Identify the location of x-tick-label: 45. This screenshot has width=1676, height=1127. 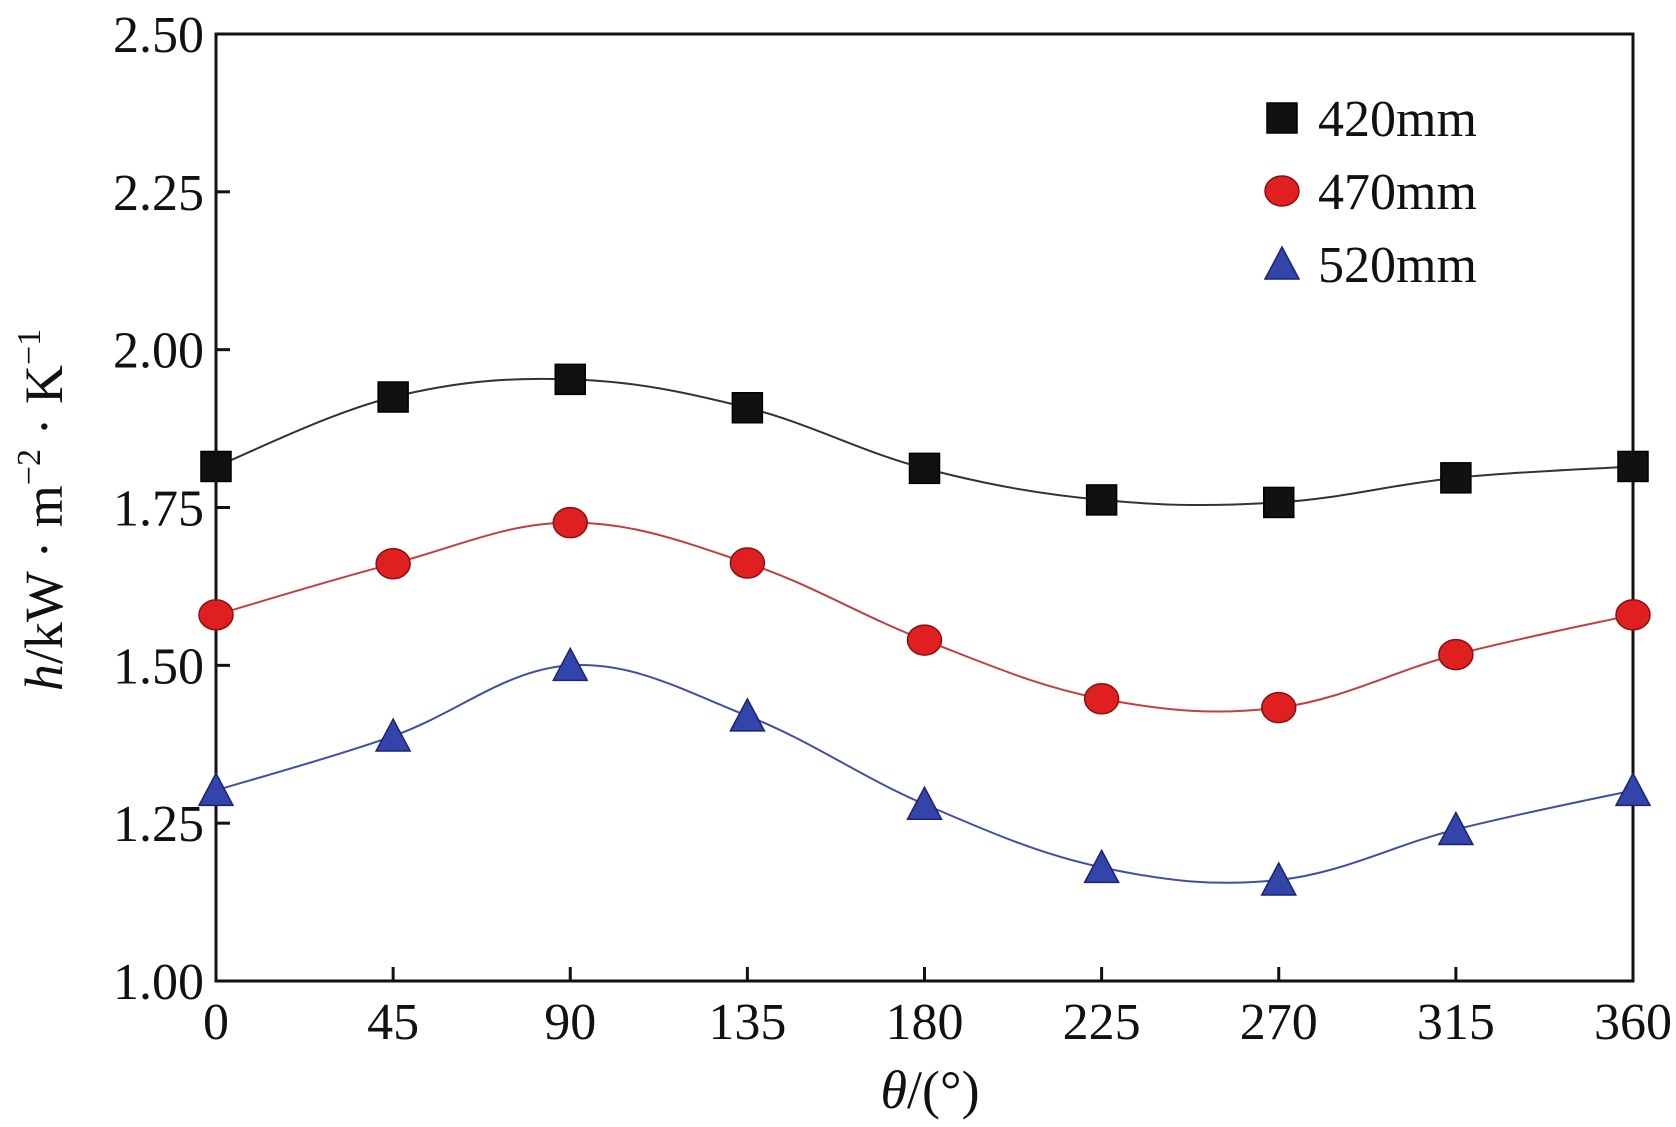
(393, 1022).